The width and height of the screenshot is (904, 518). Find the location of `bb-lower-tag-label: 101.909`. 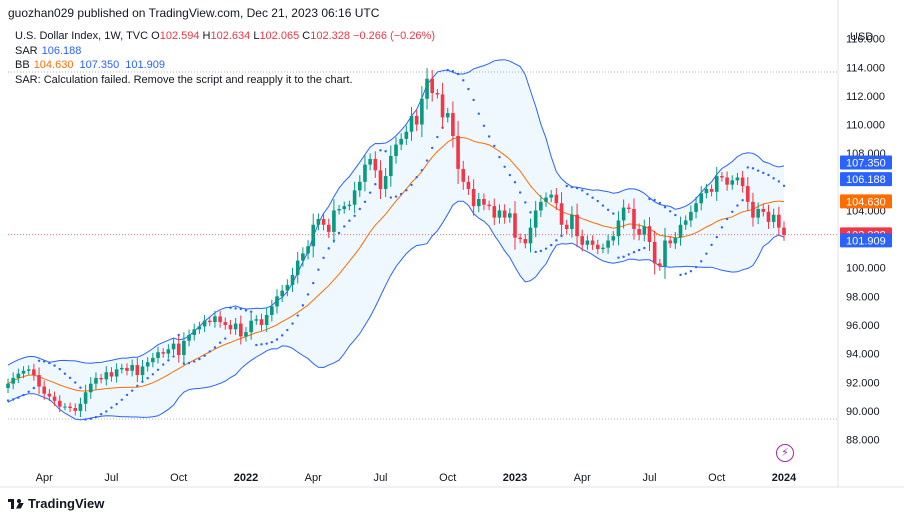

bb-lower-tag-label: 101.909 is located at coordinates (866, 241).